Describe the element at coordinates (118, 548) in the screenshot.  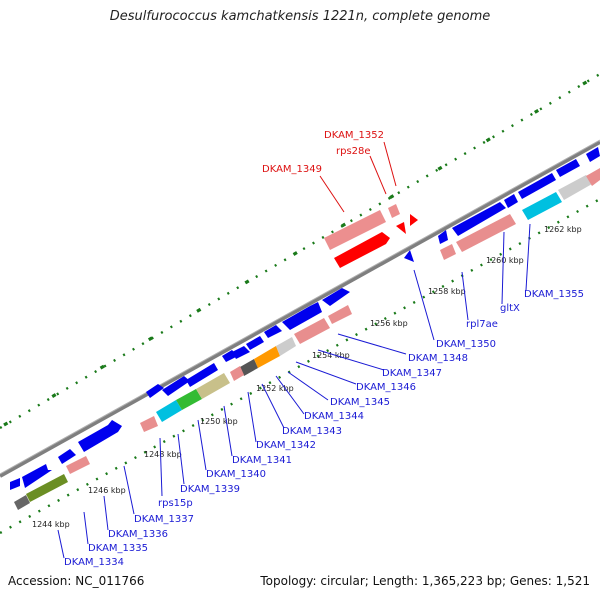
I see `label-dkam-1335: DKAM_1335` at that location.